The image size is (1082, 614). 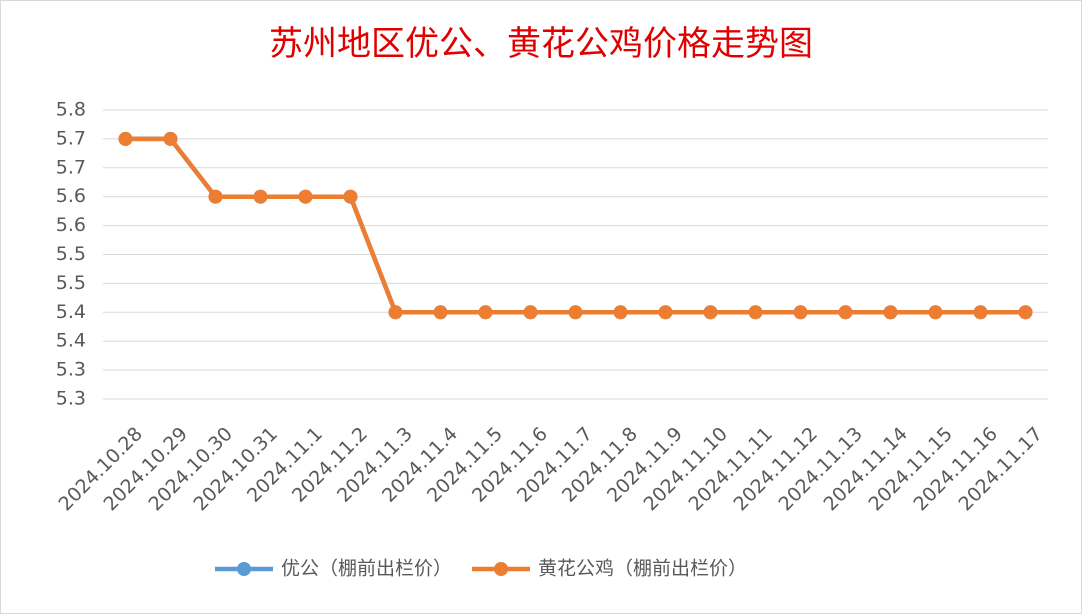 What do you see at coordinates (642, 569) in the screenshot?
I see `legend-label: 黄花公鸡（棚前出栏价）` at bounding box center [642, 569].